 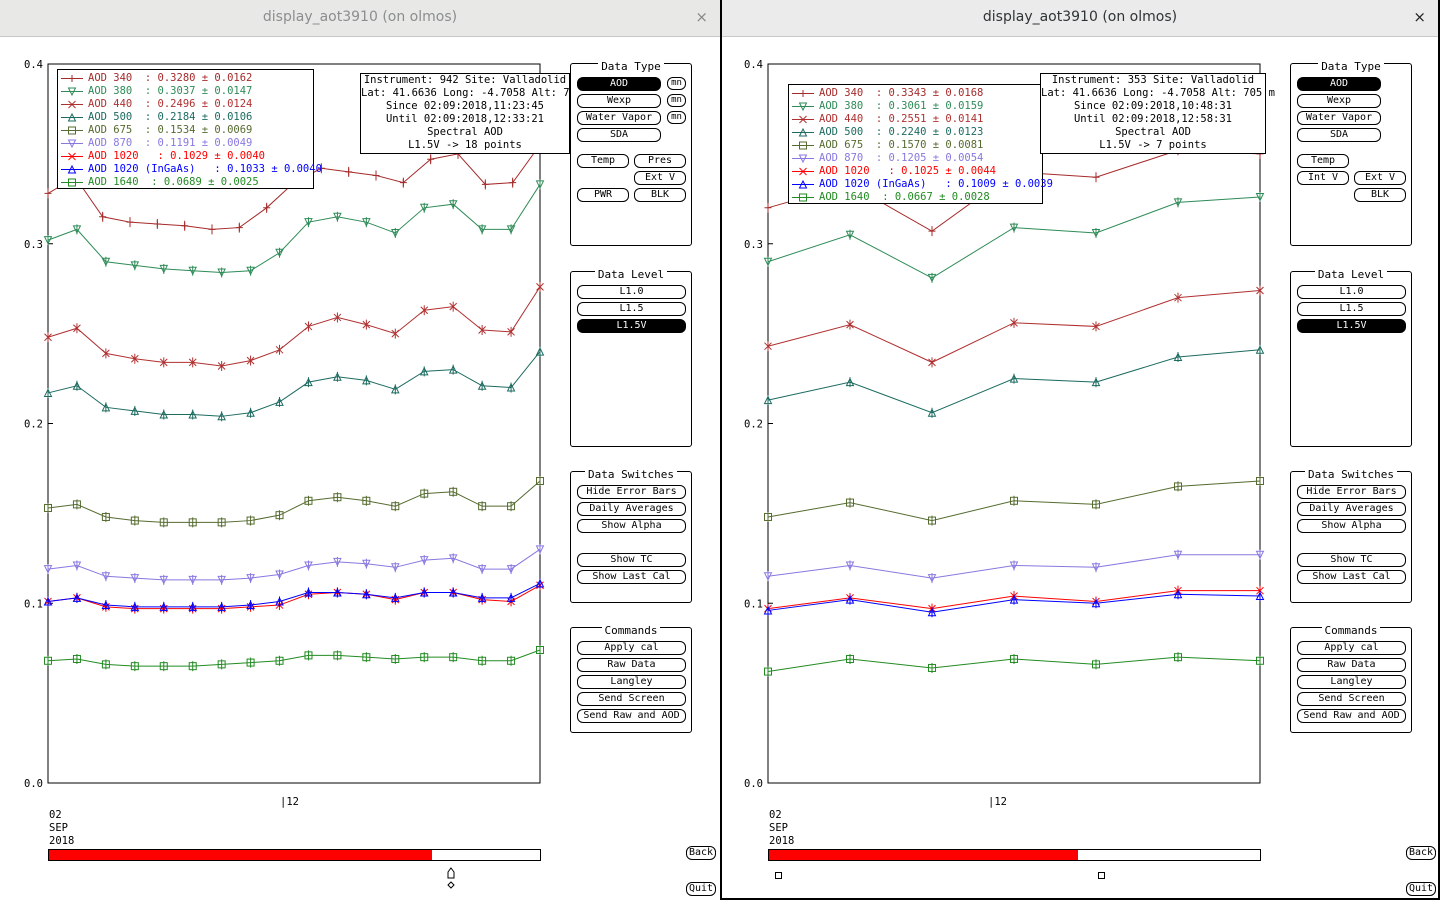 What do you see at coordinates (451, 878) in the screenshot?
I see `slider-handle-icon` at bounding box center [451, 878].